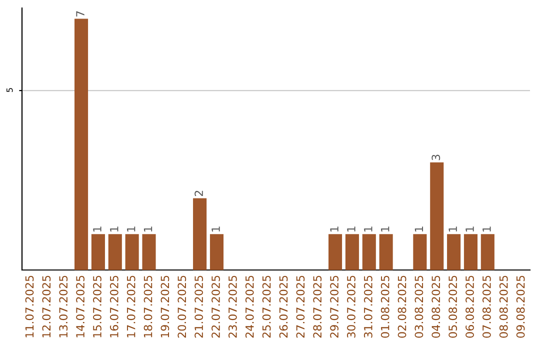  What do you see at coordinates (317, 307) in the screenshot?
I see `x-tick-label: 28.07.2025` at bounding box center [317, 307].